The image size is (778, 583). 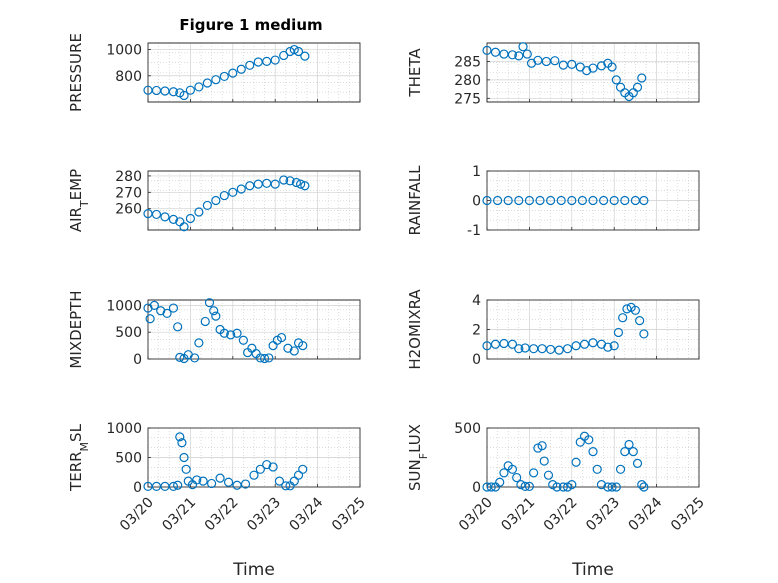 I want to click on subplot-rainfall: -1 0 1 RAINFALL, so click(x=553, y=201).